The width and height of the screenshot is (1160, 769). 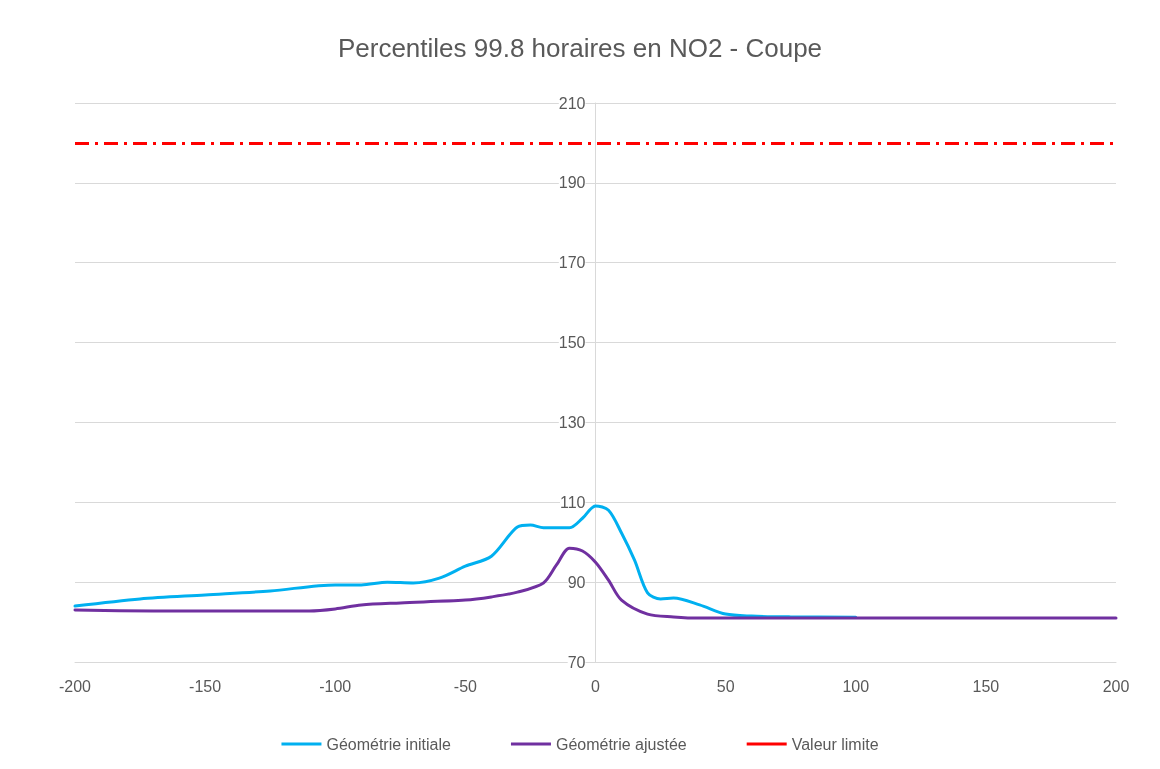 I want to click on y-tick-label: 190, so click(x=572, y=183).